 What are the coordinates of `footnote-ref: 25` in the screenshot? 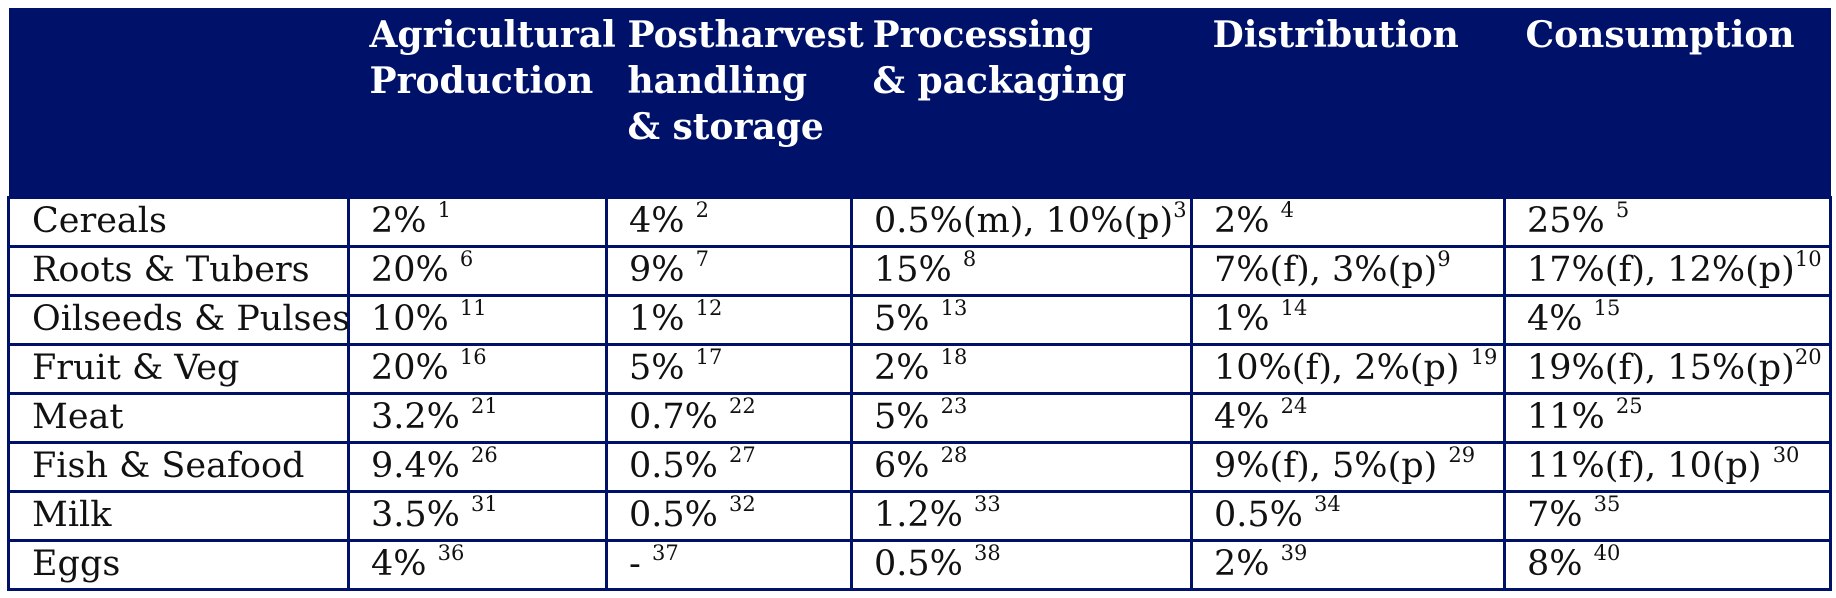 It's located at (1629, 405).